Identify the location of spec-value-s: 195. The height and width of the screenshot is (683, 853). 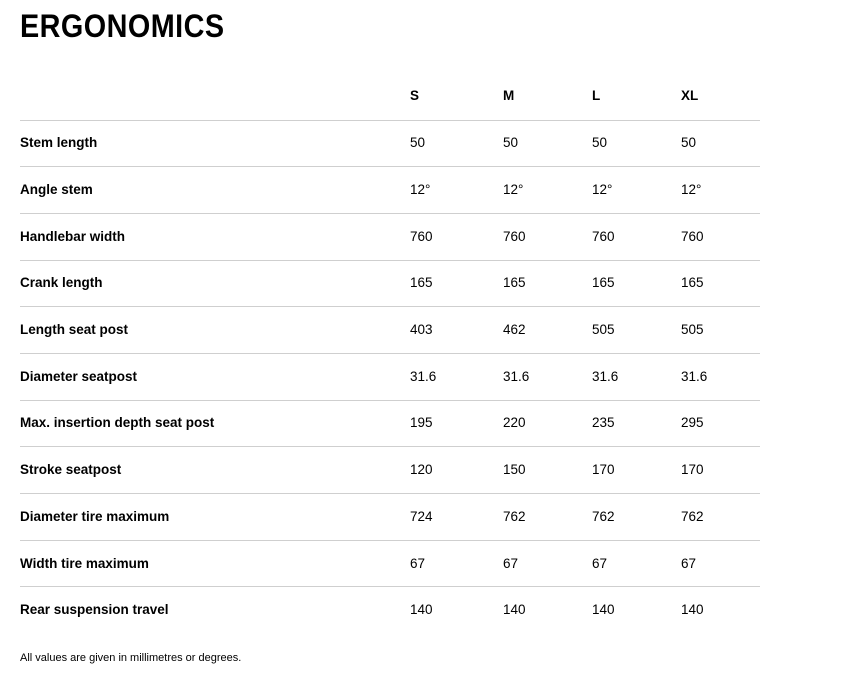
(456, 423).